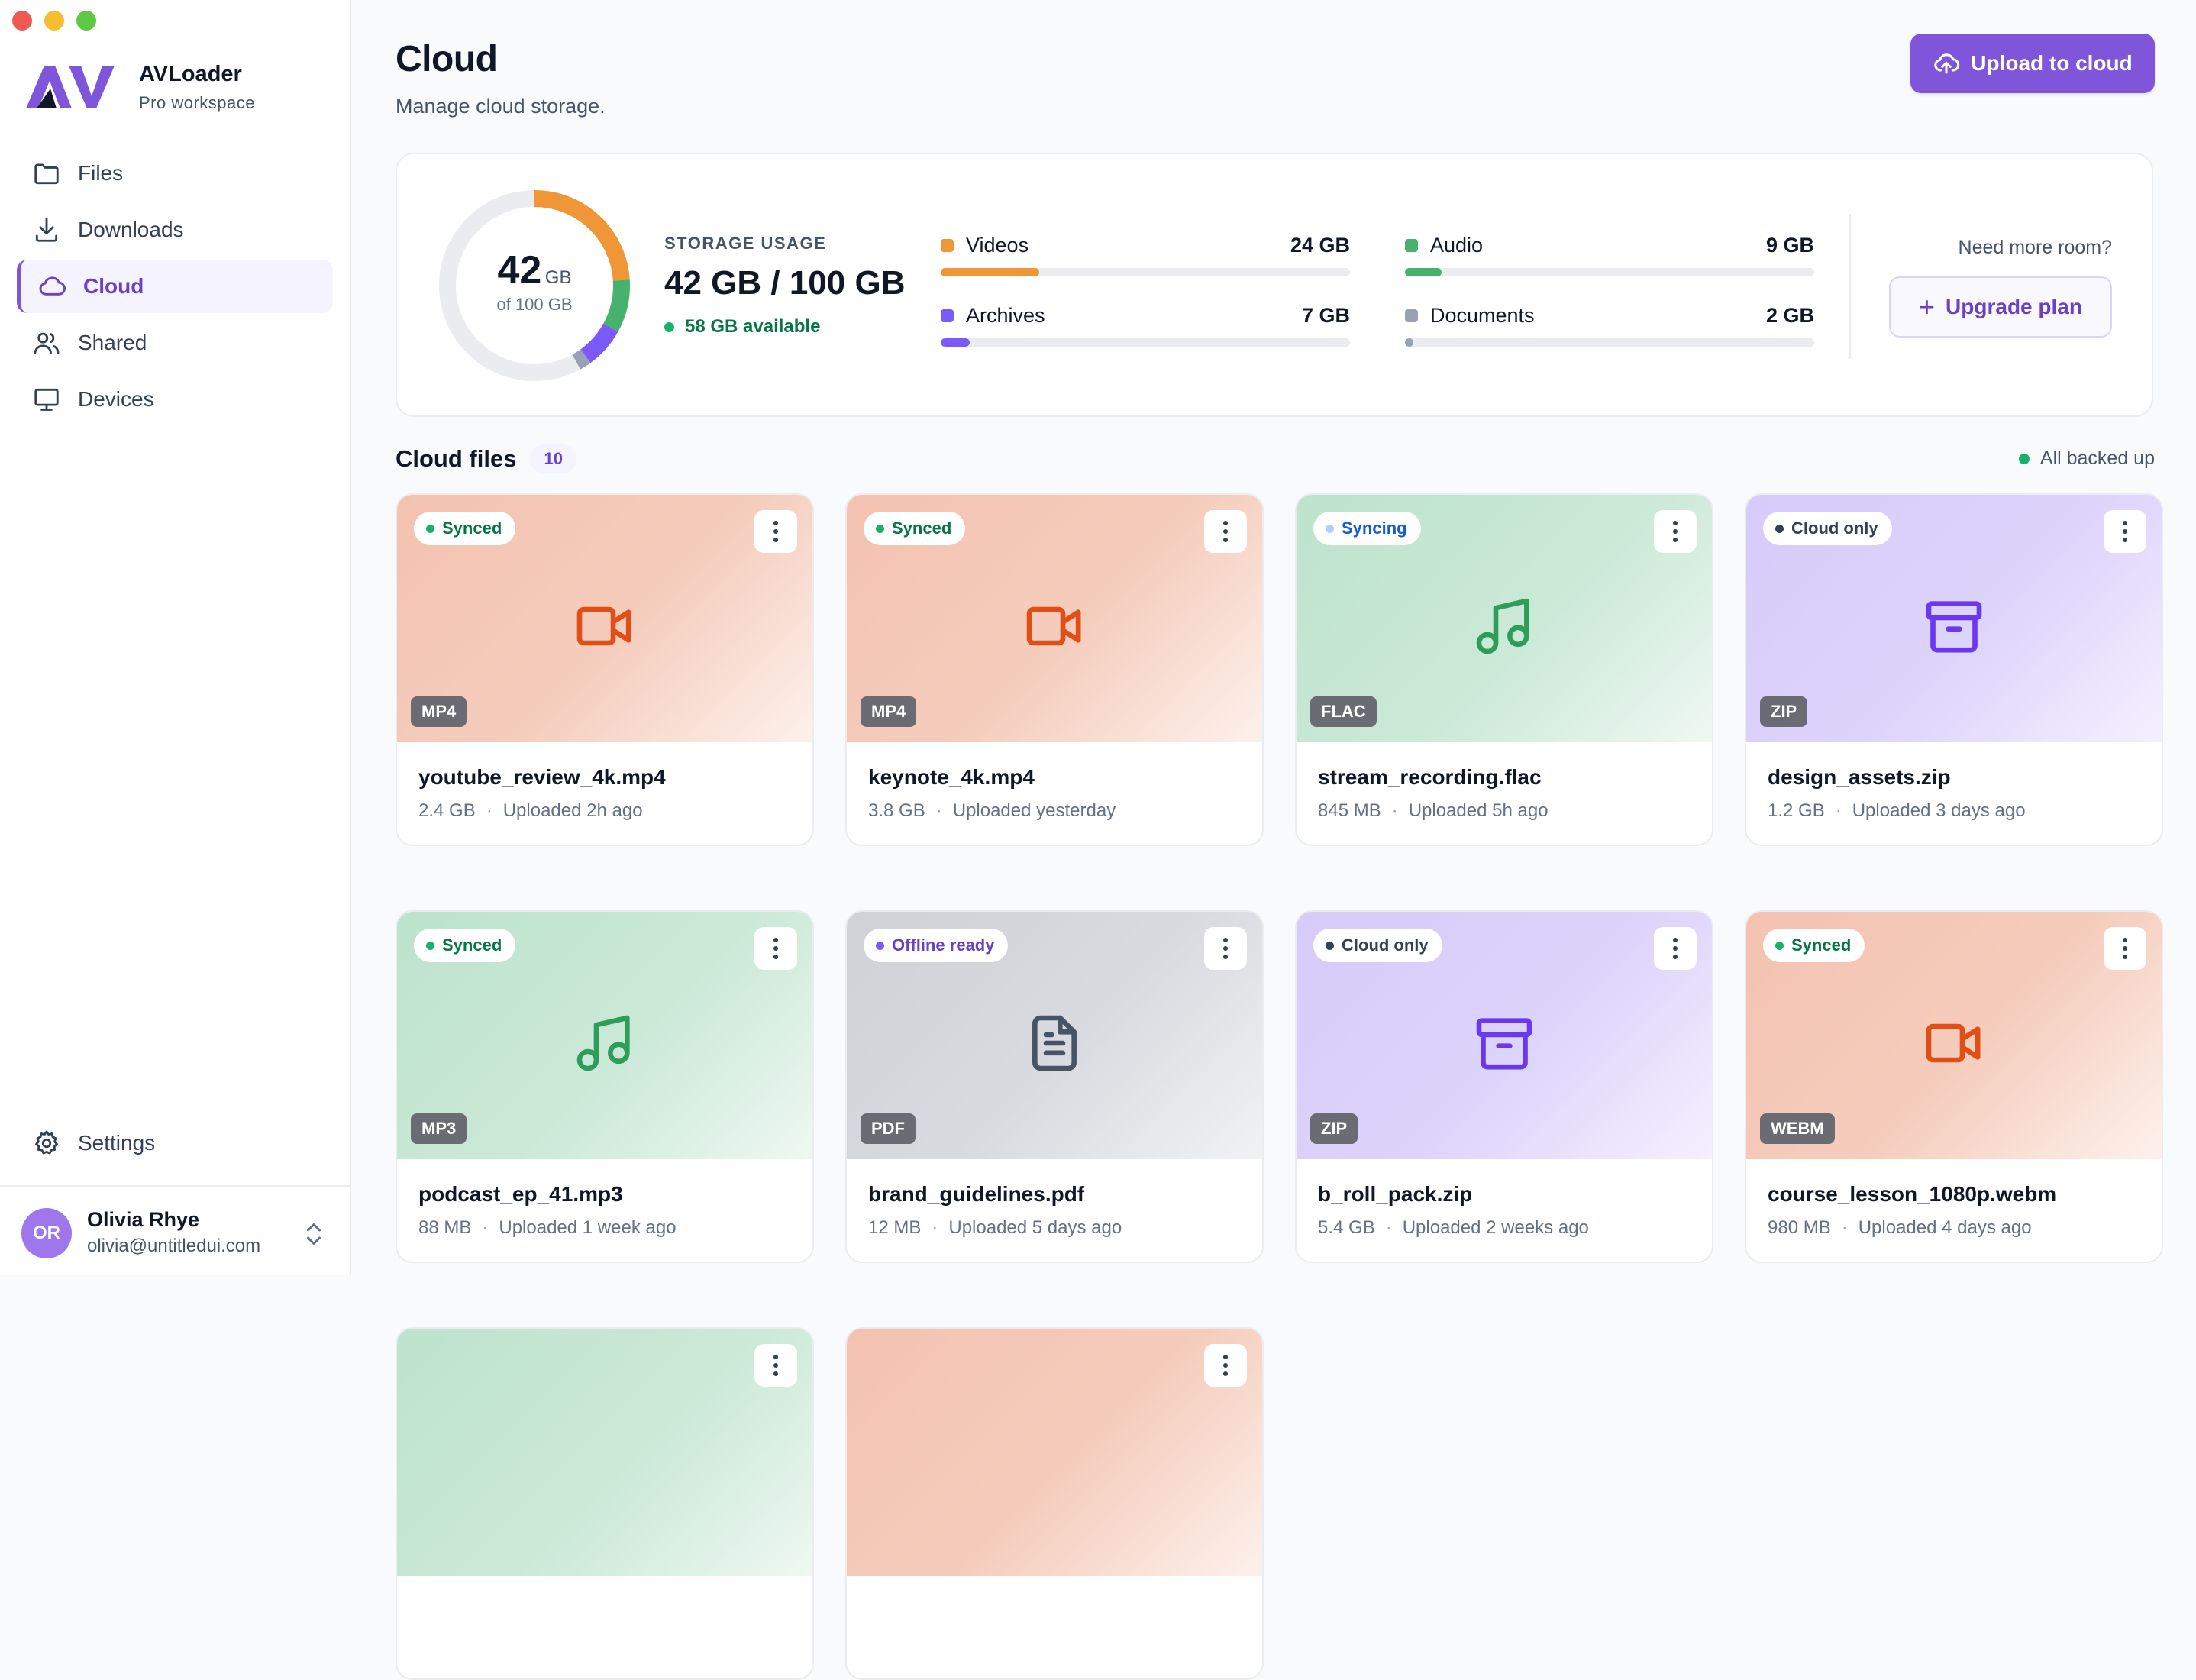 This screenshot has width=2196, height=1680. I want to click on donut-unit: GB, so click(558, 278).